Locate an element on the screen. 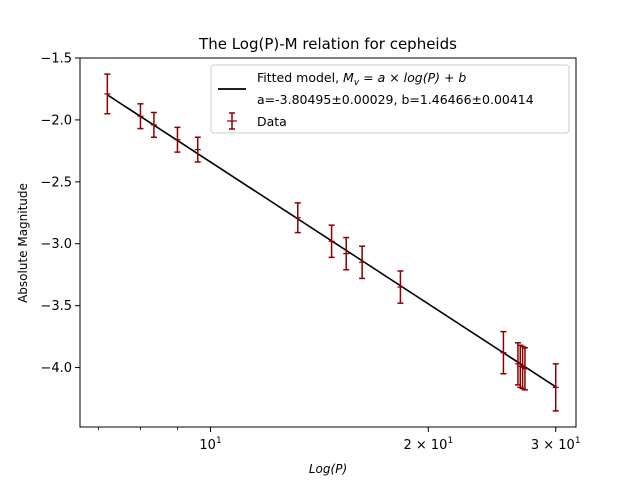 The width and height of the screenshot is (640, 480). x-tick-label: 3 × 101 is located at coordinates (556, 444).